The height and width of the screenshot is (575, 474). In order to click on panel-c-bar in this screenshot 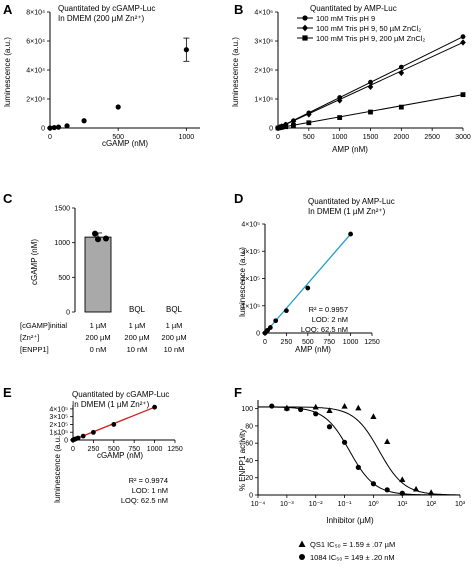, I will do `click(98, 274)`.